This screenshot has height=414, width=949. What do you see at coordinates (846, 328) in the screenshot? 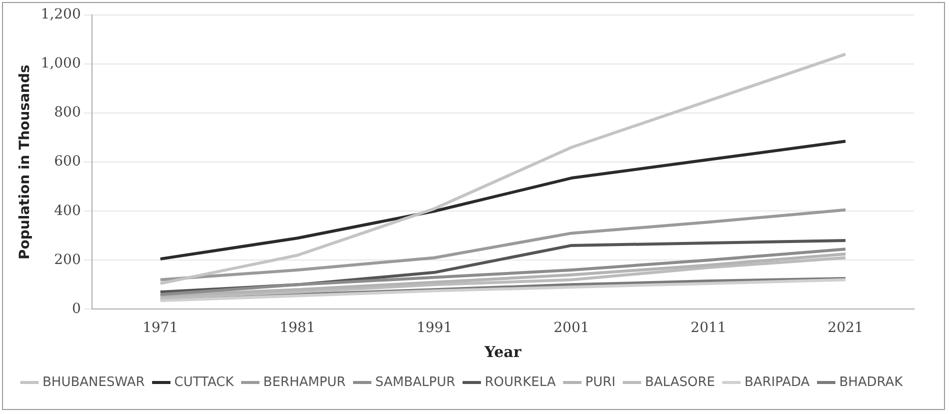
I see `x-tick-label: 2021` at bounding box center [846, 328].